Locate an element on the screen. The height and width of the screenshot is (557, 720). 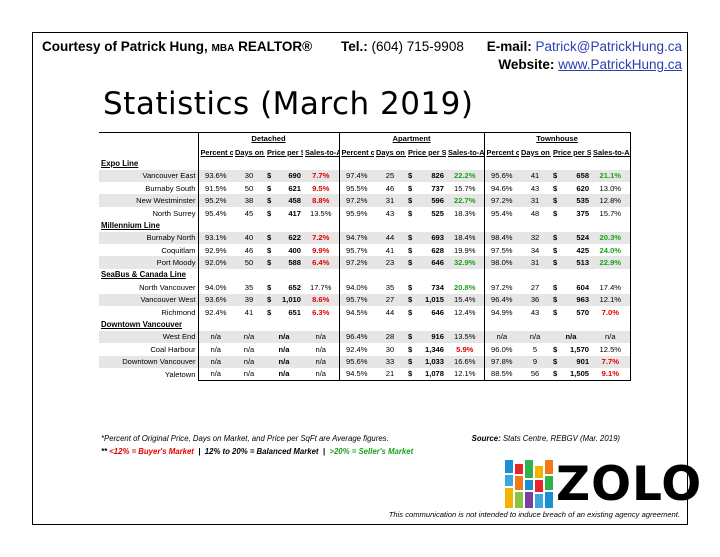
days-on-market: 38 is located at coordinates (249, 200).